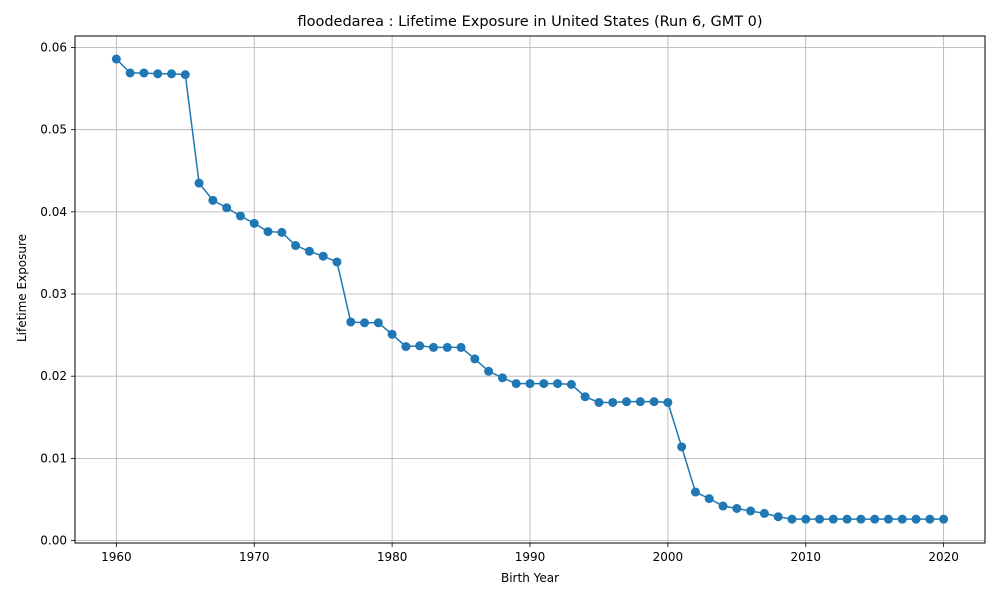  Describe the element at coordinates (116, 557) in the screenshot. I see `x-tick-label: 1960` at that location.